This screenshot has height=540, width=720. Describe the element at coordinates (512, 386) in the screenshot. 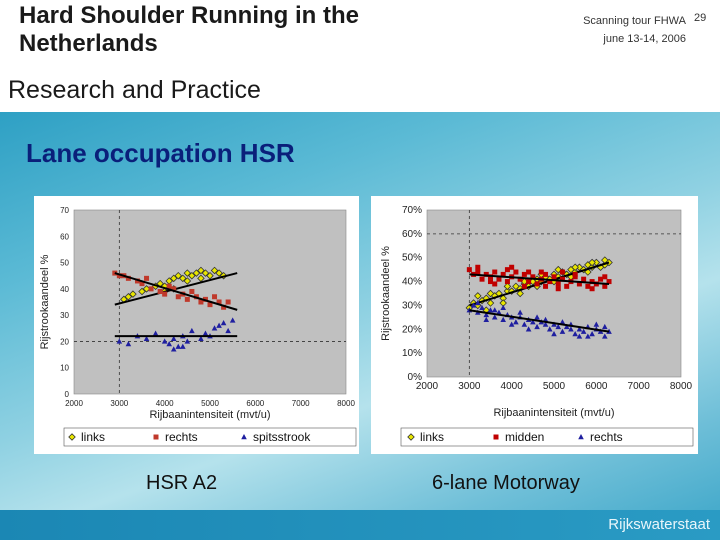

I see `chart-right-x-tick-label: 4000` at that location.